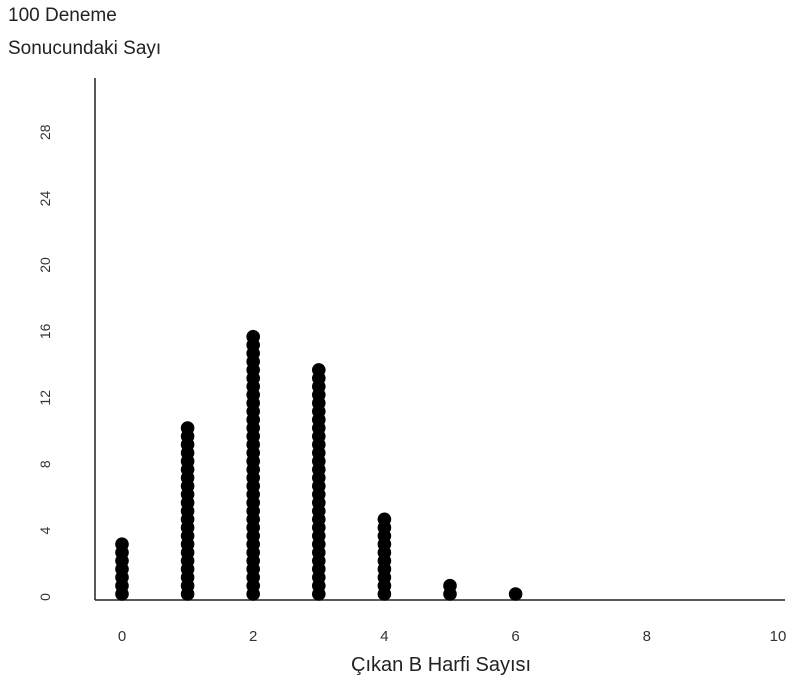 This screenshot has height=685, width=794. Describe the element at coordinates (319, 370) in the screenshot. I see `dot-x3` at that location.